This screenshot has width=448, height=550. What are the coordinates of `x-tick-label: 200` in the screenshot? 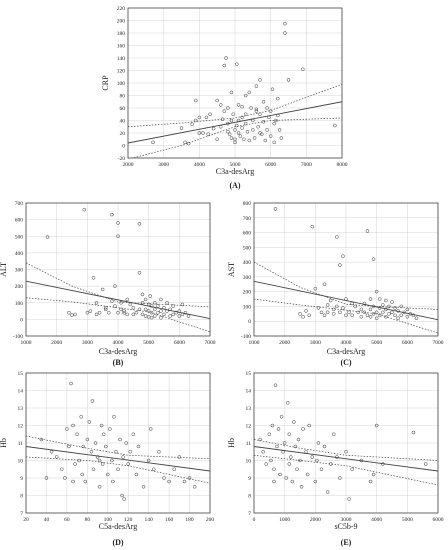 It's located at (210, 520).